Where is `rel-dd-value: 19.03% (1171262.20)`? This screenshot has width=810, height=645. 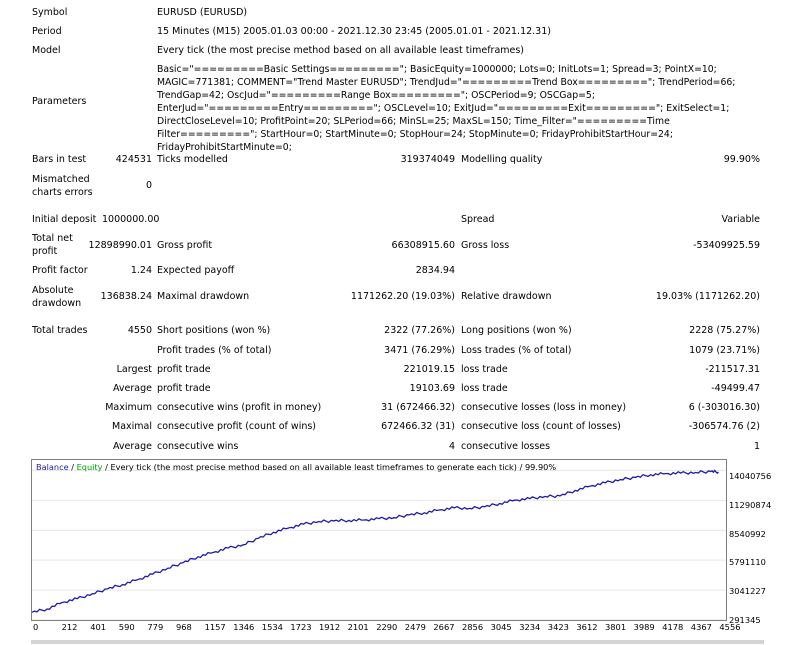 rel-dd-value: 19.03% (1171262.20) is located at coordinates (707, 296).